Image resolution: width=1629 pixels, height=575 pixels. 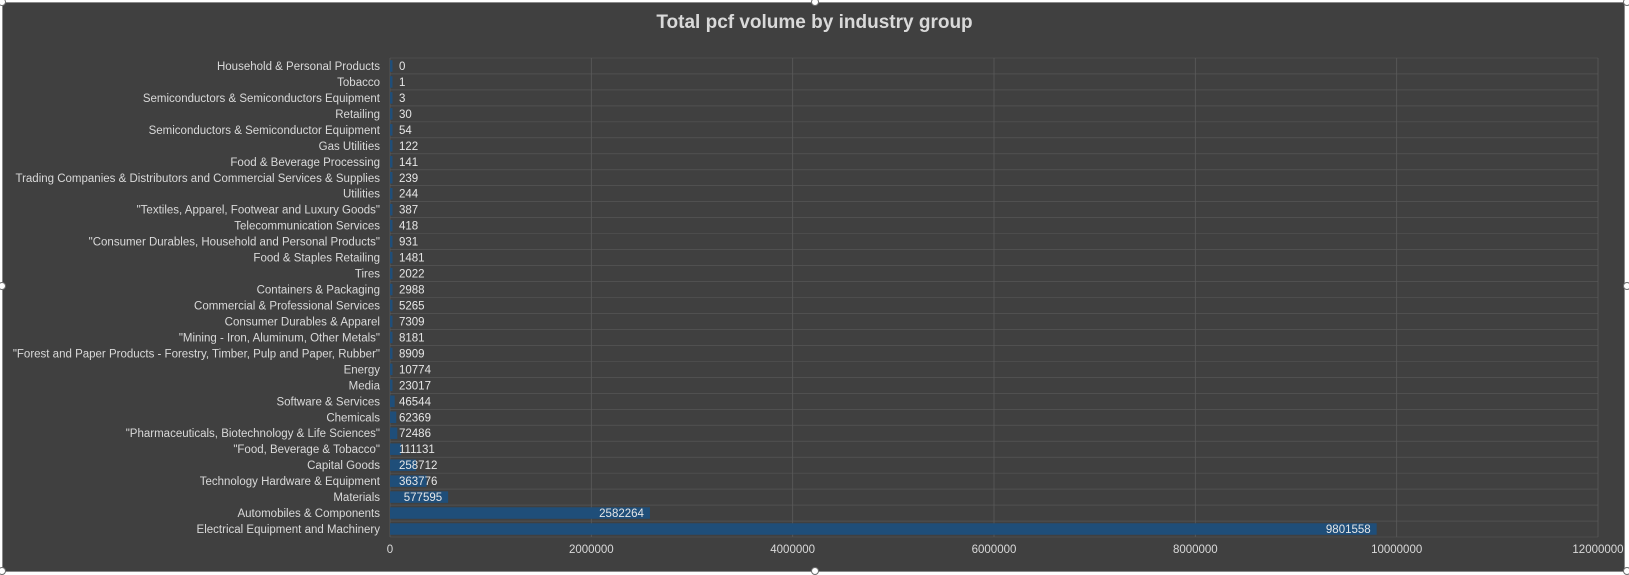 What do you see at coordinates (408, 243) in the screenshot?
I see `data-label: 931` at bounding box center [408, 243].